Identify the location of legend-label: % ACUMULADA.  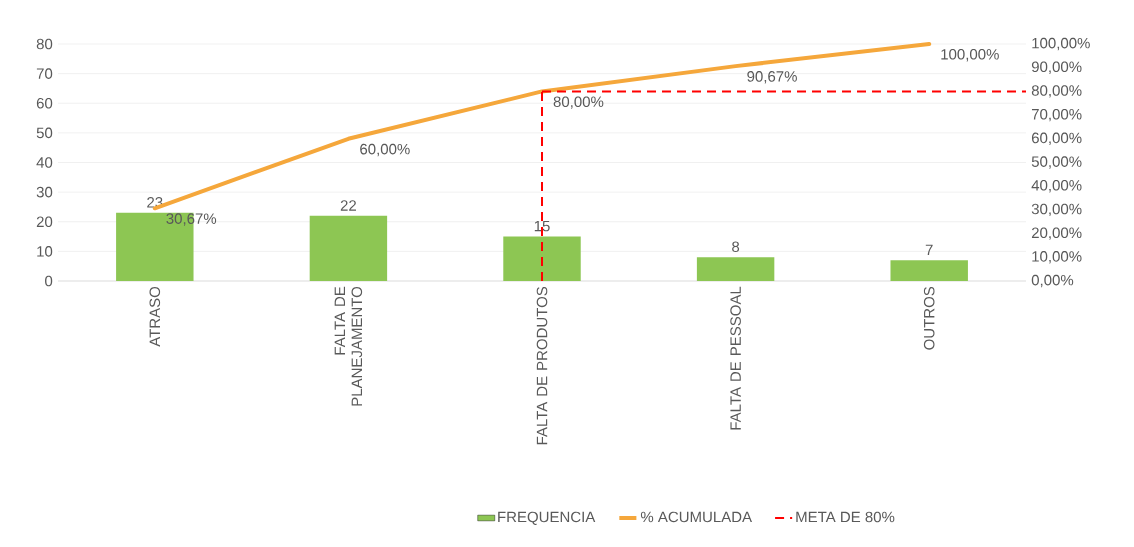
(696, 517).